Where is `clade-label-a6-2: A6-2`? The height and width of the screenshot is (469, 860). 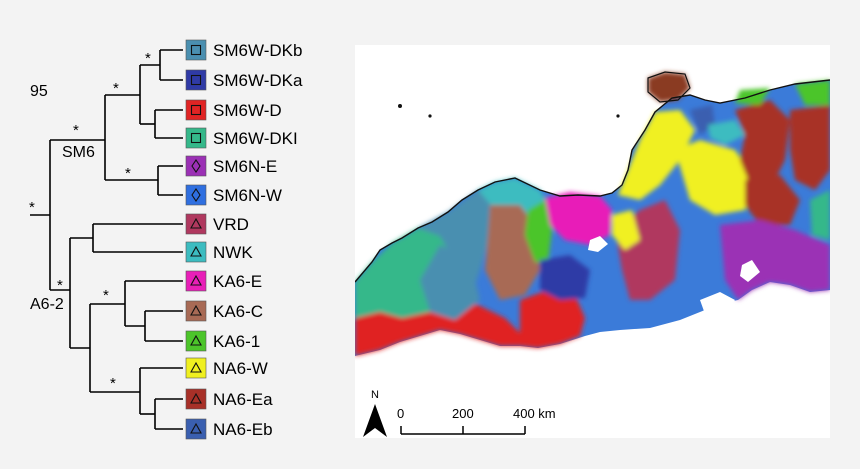
clade-label-a6-2: A6-2 is located at coordinates (47, 304).